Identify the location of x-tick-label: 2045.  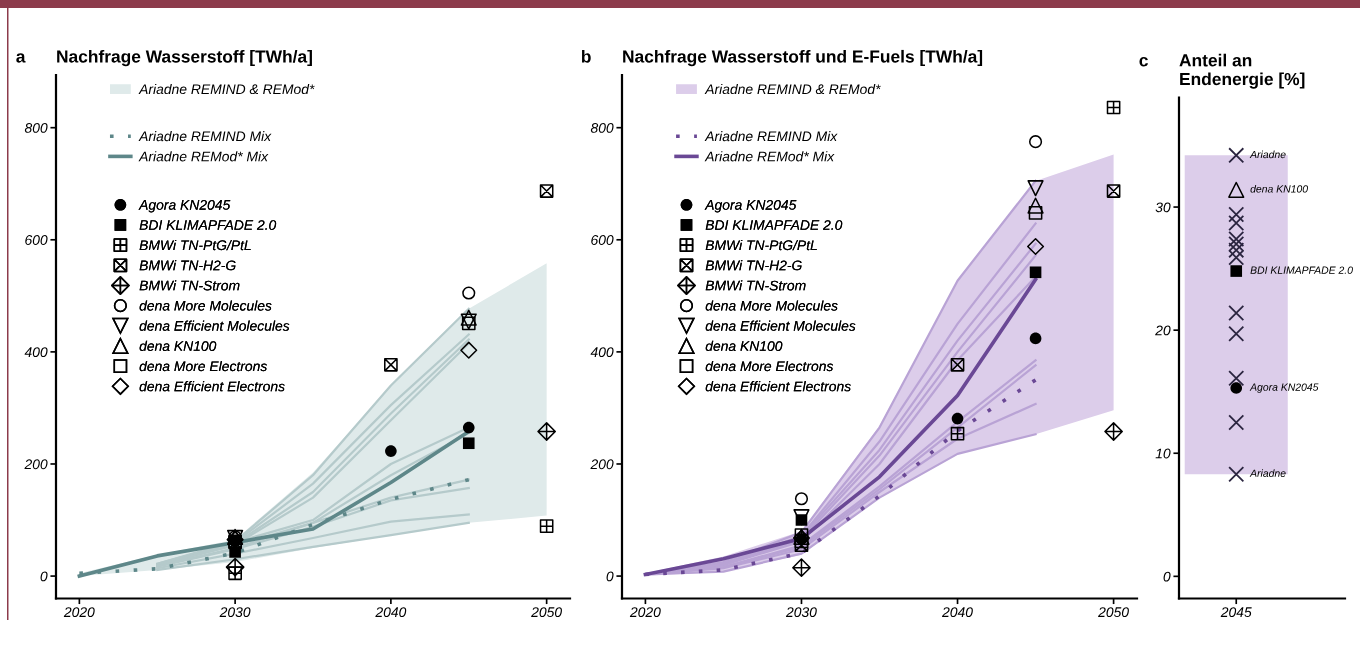
(1236, 612).